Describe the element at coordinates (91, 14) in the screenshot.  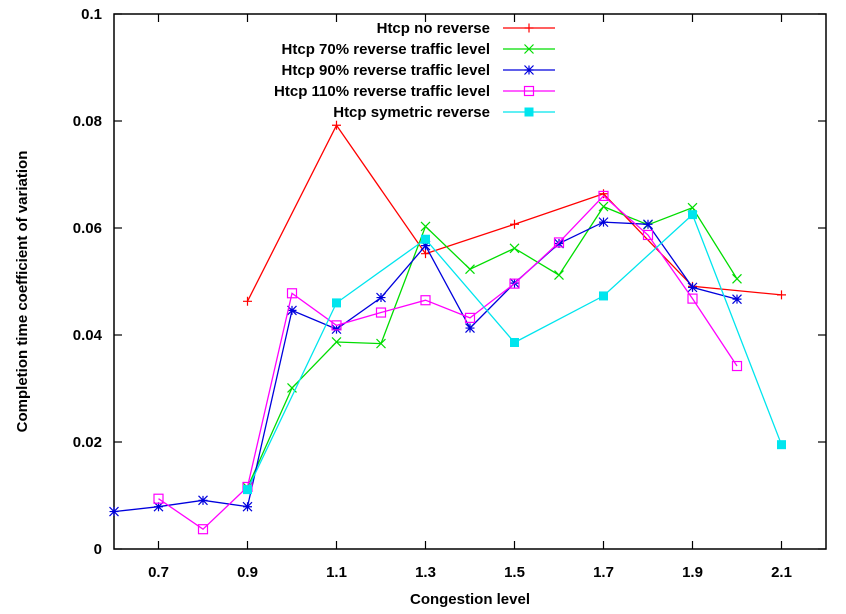
I see `y-tick-label: 0.1` at that location.